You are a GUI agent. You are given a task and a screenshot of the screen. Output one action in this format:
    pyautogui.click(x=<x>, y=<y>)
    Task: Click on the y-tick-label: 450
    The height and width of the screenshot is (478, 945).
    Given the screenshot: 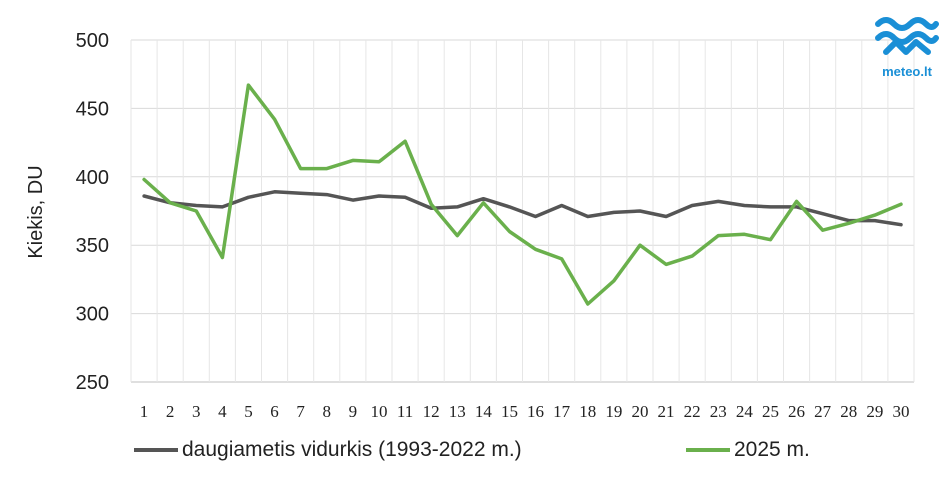 What is the action you would take?
    pyautogui.click(x=92, y=109)
    